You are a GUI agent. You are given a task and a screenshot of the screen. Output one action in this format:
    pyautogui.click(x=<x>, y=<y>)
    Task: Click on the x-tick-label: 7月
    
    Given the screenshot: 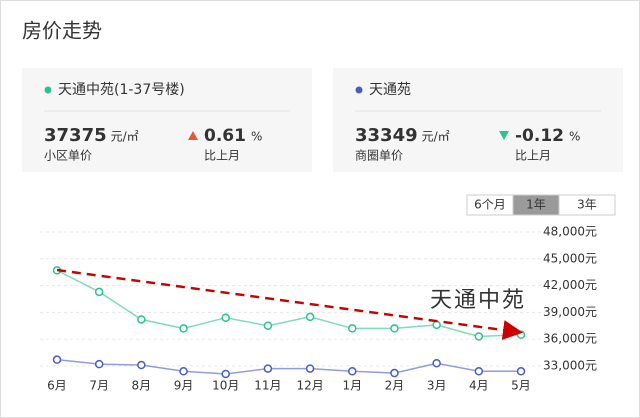 What is the action you would take?
    pyautogui.click(x=99, y=386)
    